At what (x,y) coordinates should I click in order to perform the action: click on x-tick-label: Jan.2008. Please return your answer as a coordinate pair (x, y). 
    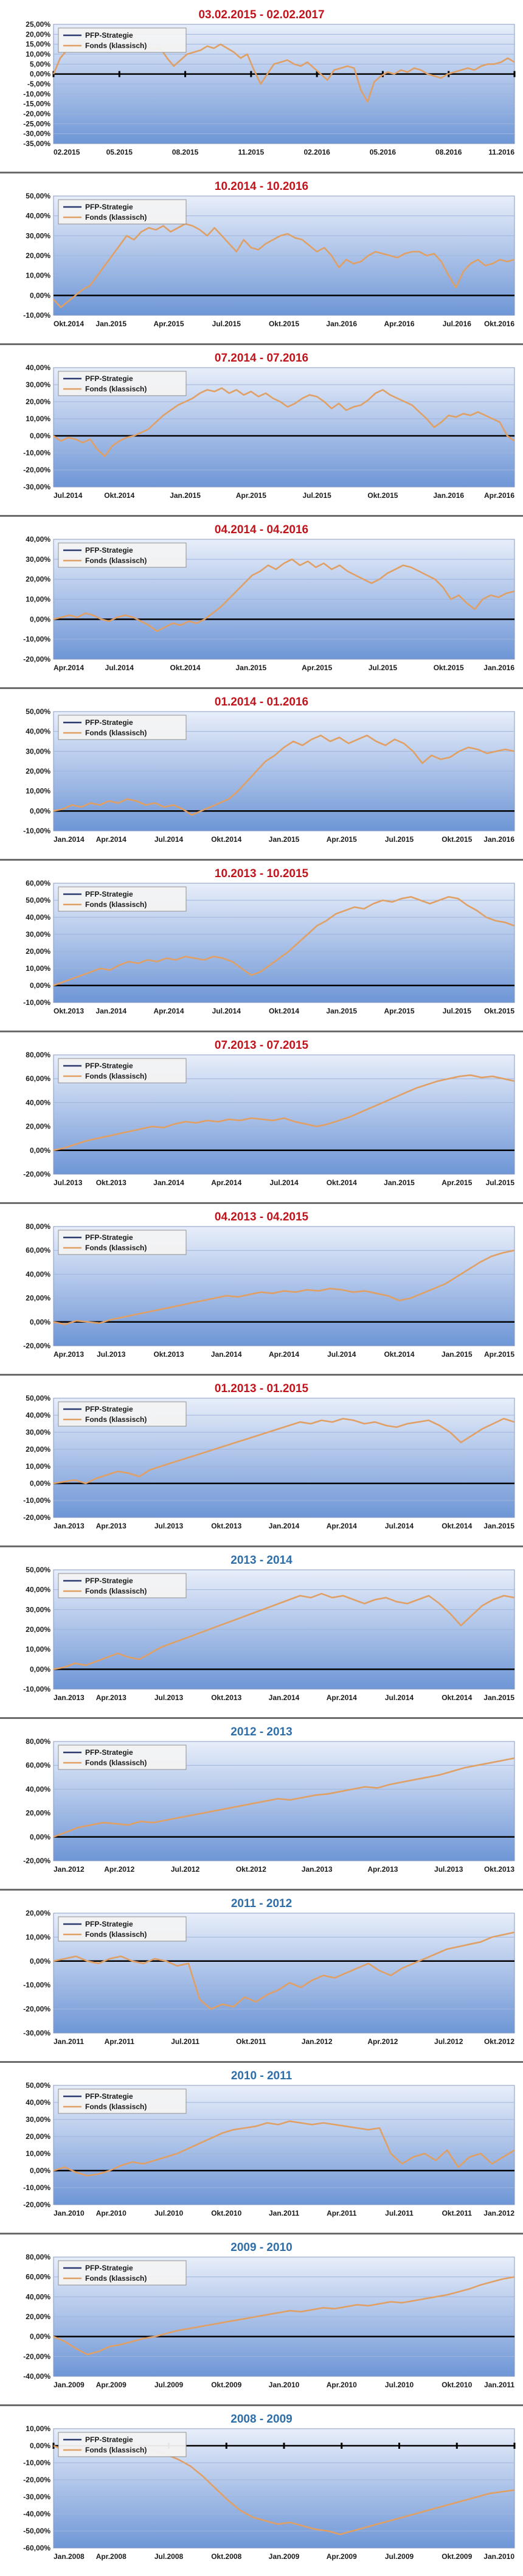
    Looking at the image, I should click on (69, 2556).